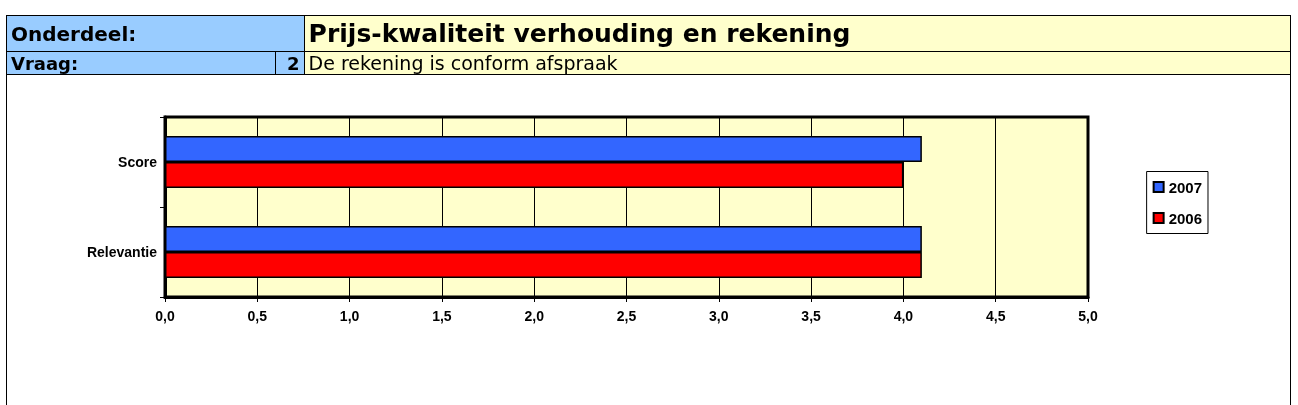  Describe the element at coordinates (903, 316) in the screenshot. I see `x-tick-label: 4,0` at that location.